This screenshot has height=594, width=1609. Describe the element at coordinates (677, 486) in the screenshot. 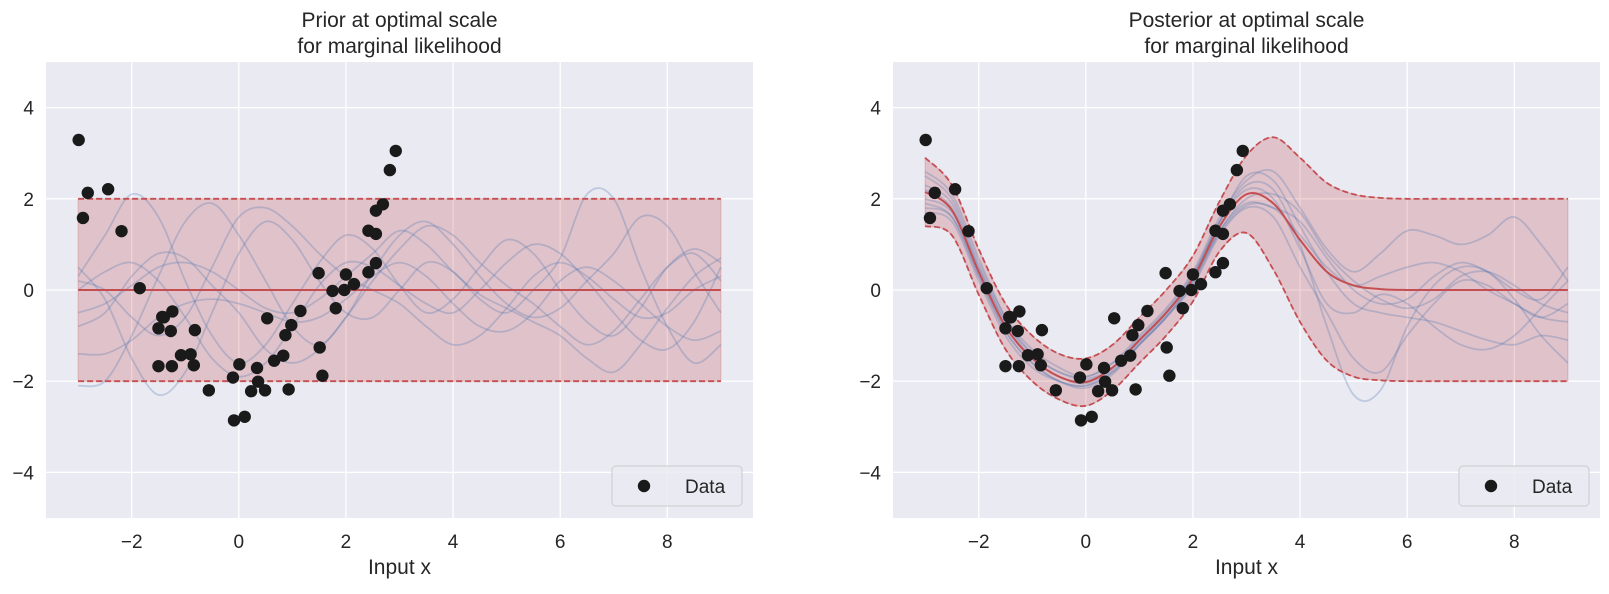

I see `legend-box` at that location.